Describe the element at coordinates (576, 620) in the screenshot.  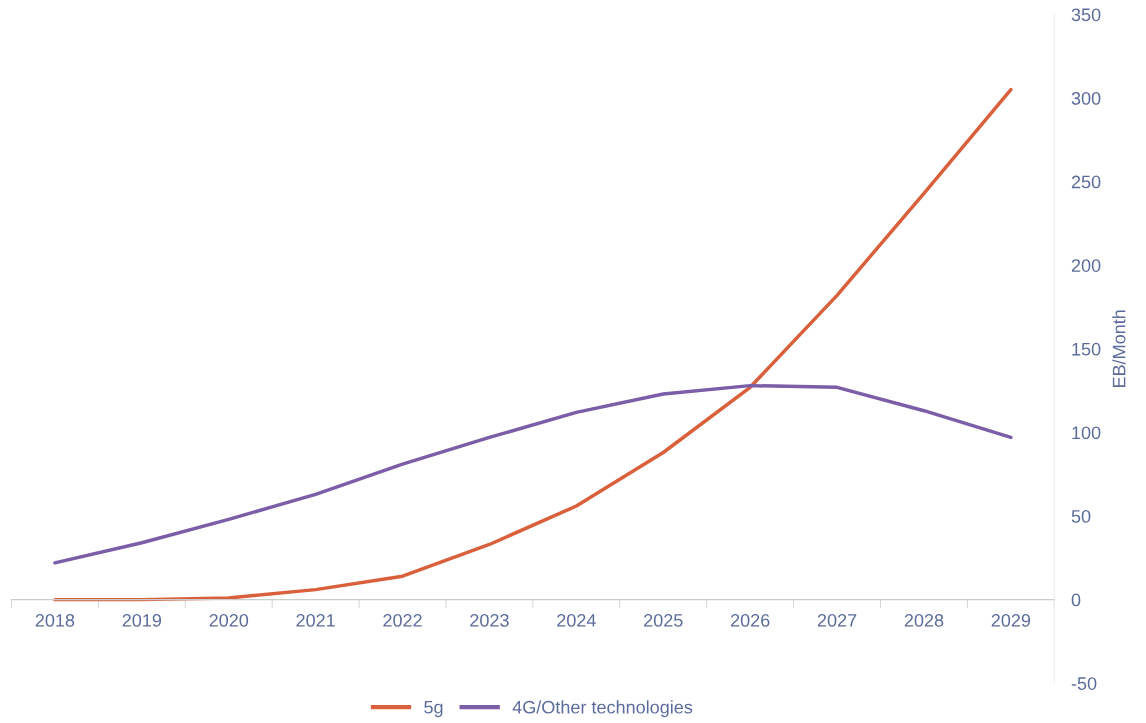
I see `x-tick-label: 2024` at that location.